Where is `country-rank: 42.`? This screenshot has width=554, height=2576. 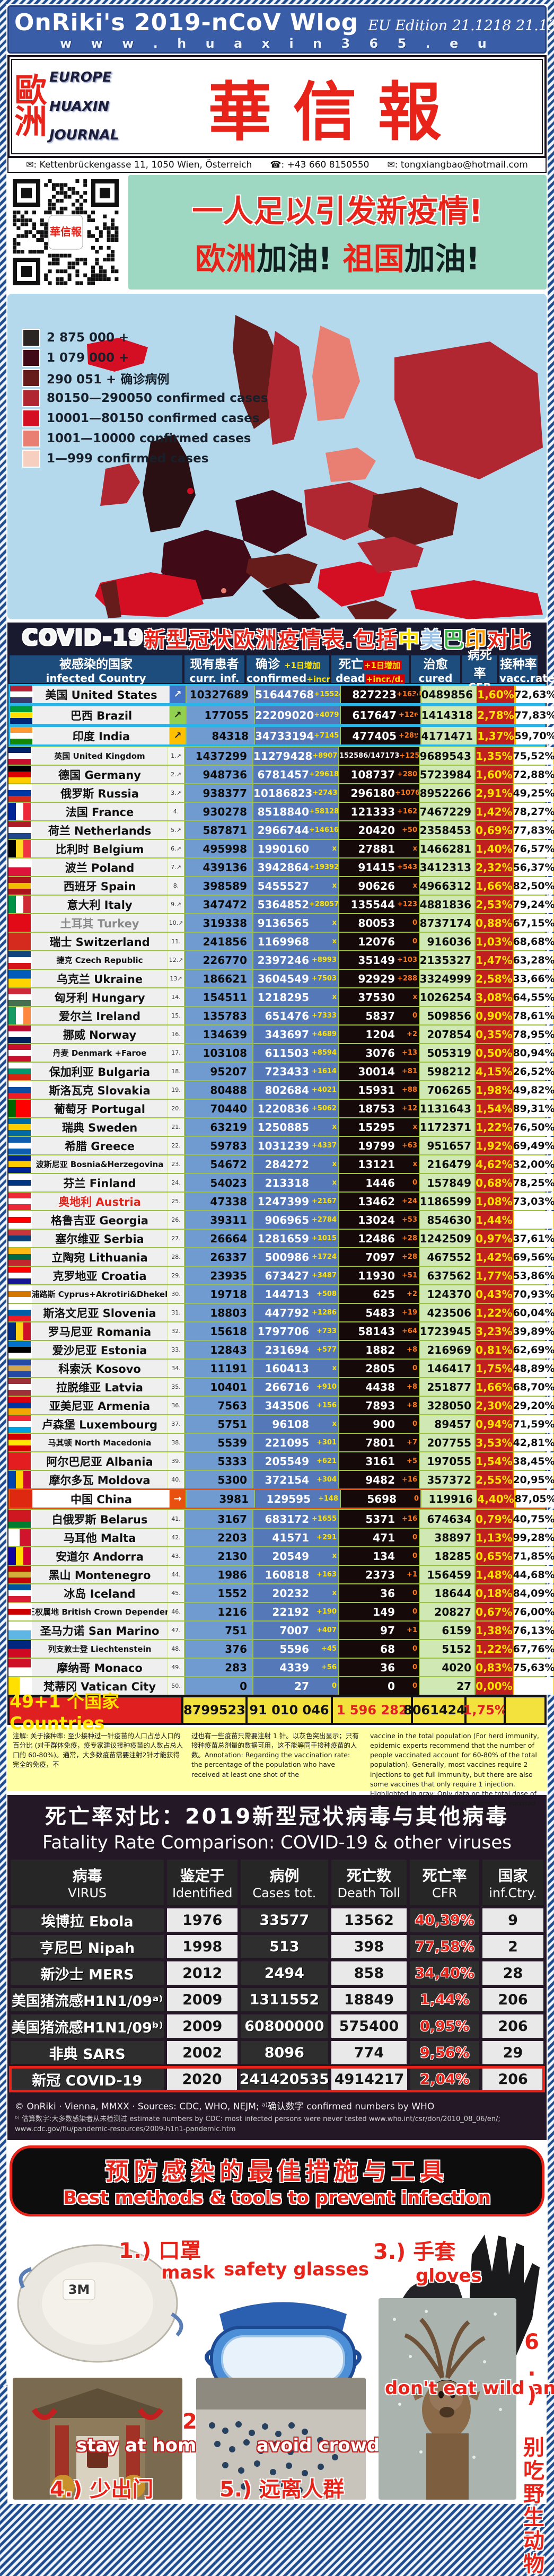
country-rank: 42. is located at coordinates (176, 1537).